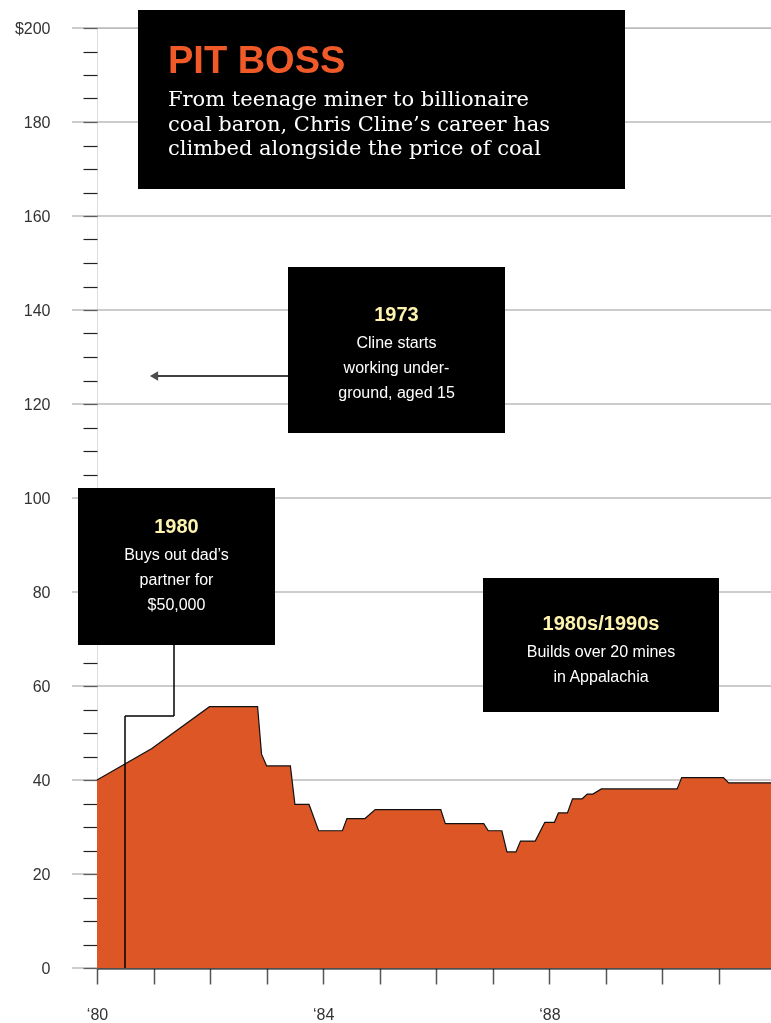 The height and width of the screenshot is (1023, 771). Describe the element at coordinates (46, 968) in the screenshot. I see `y-tick-label: 0` at that location.